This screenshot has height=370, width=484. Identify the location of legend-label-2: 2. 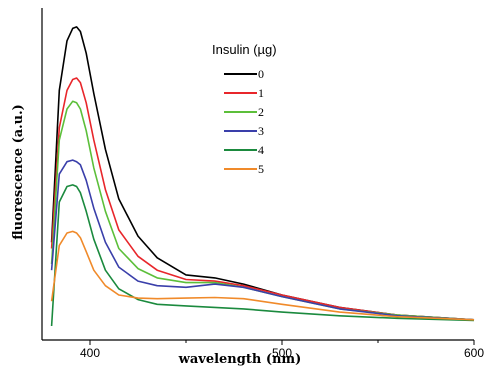
(261, 112).